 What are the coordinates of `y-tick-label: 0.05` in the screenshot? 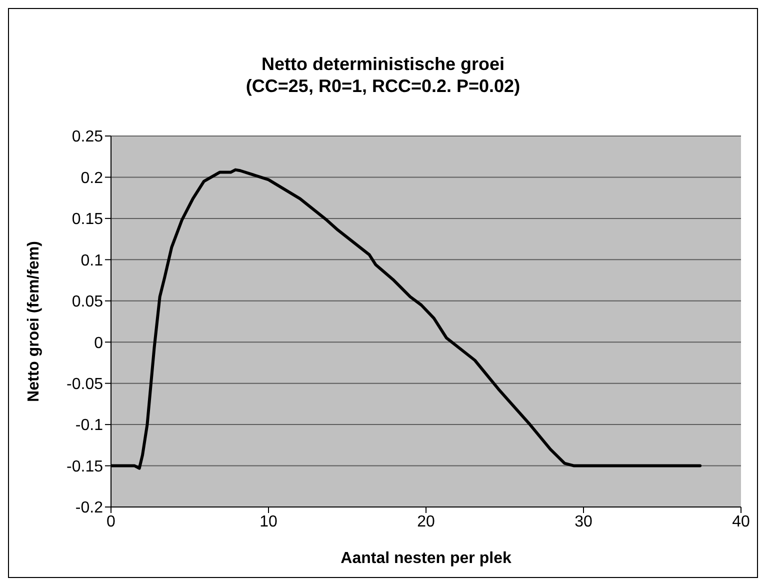 It's located at (88, 302).